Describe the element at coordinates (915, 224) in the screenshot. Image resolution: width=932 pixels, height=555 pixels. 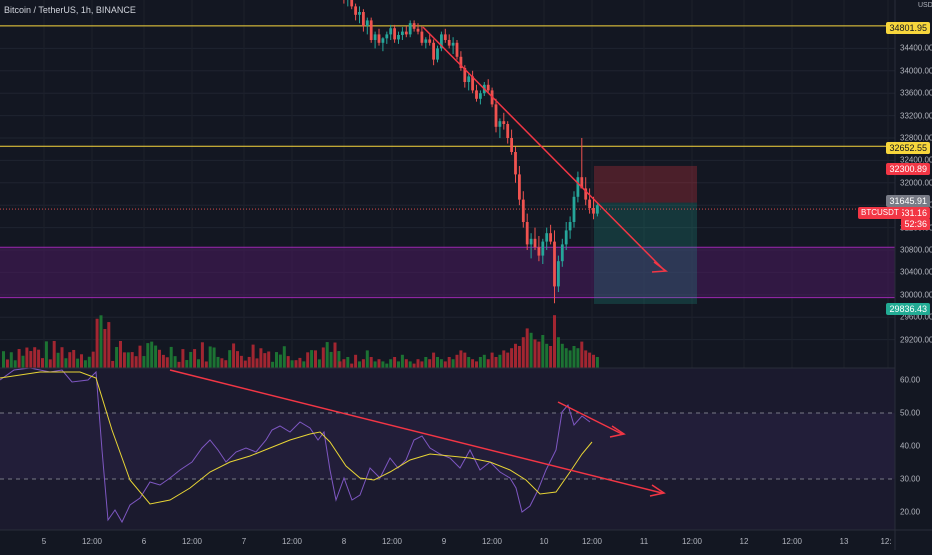
I see `countdown-timer: 52:36` at that location.